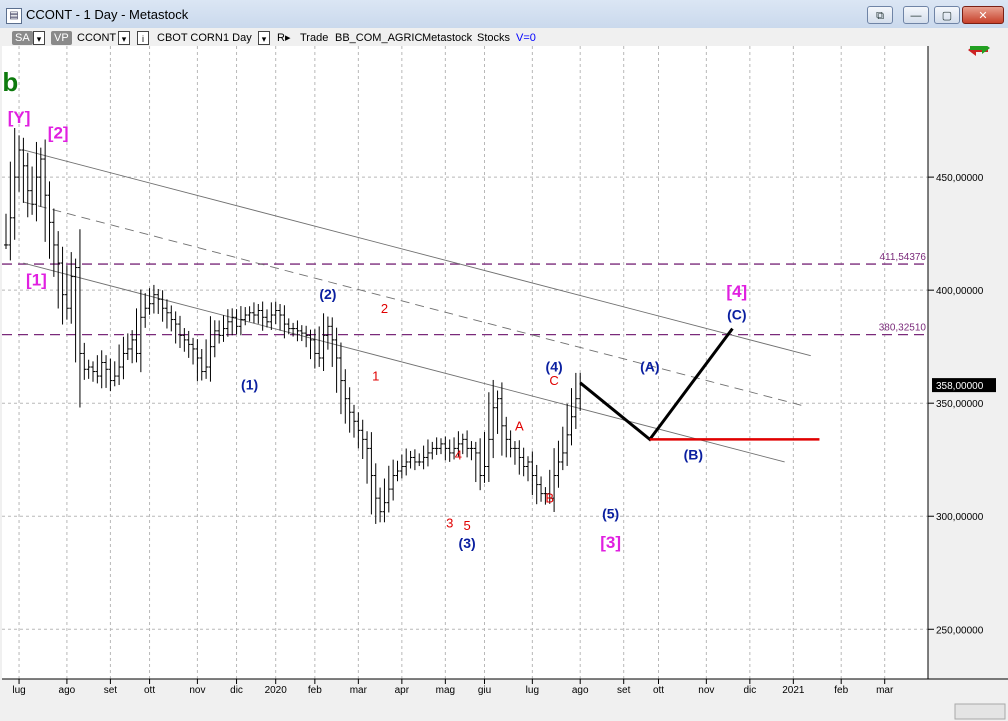 The height and width of the screenshot is (721, 1008). Describe the element at coordinates (960, 517) in the screenshot. I see `y-tick-label-1: 300,00000` at that location.